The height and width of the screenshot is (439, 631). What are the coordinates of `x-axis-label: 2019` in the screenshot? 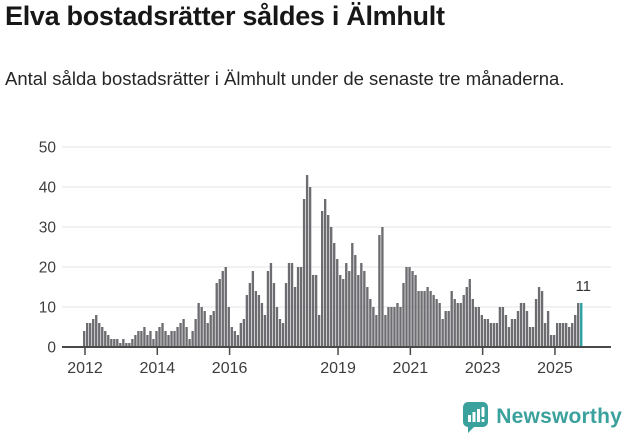 It's located at (338, 368).